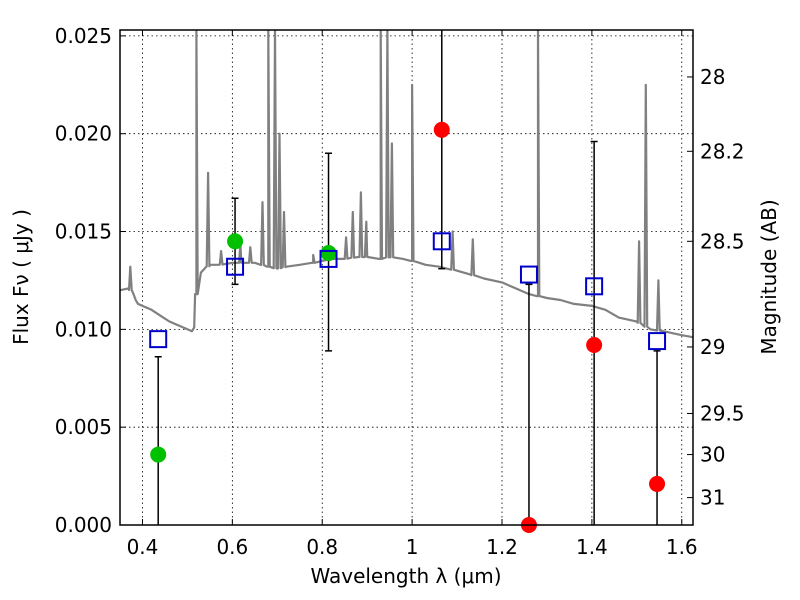 This screenshot has height=600, width=800. What do you see at coordinates (90, 280) in the screenshot?
I see `y-axis-ticks: 0.000 0.005 0.010 0.015 0.020 0.025` at bounding box center [90, 280].